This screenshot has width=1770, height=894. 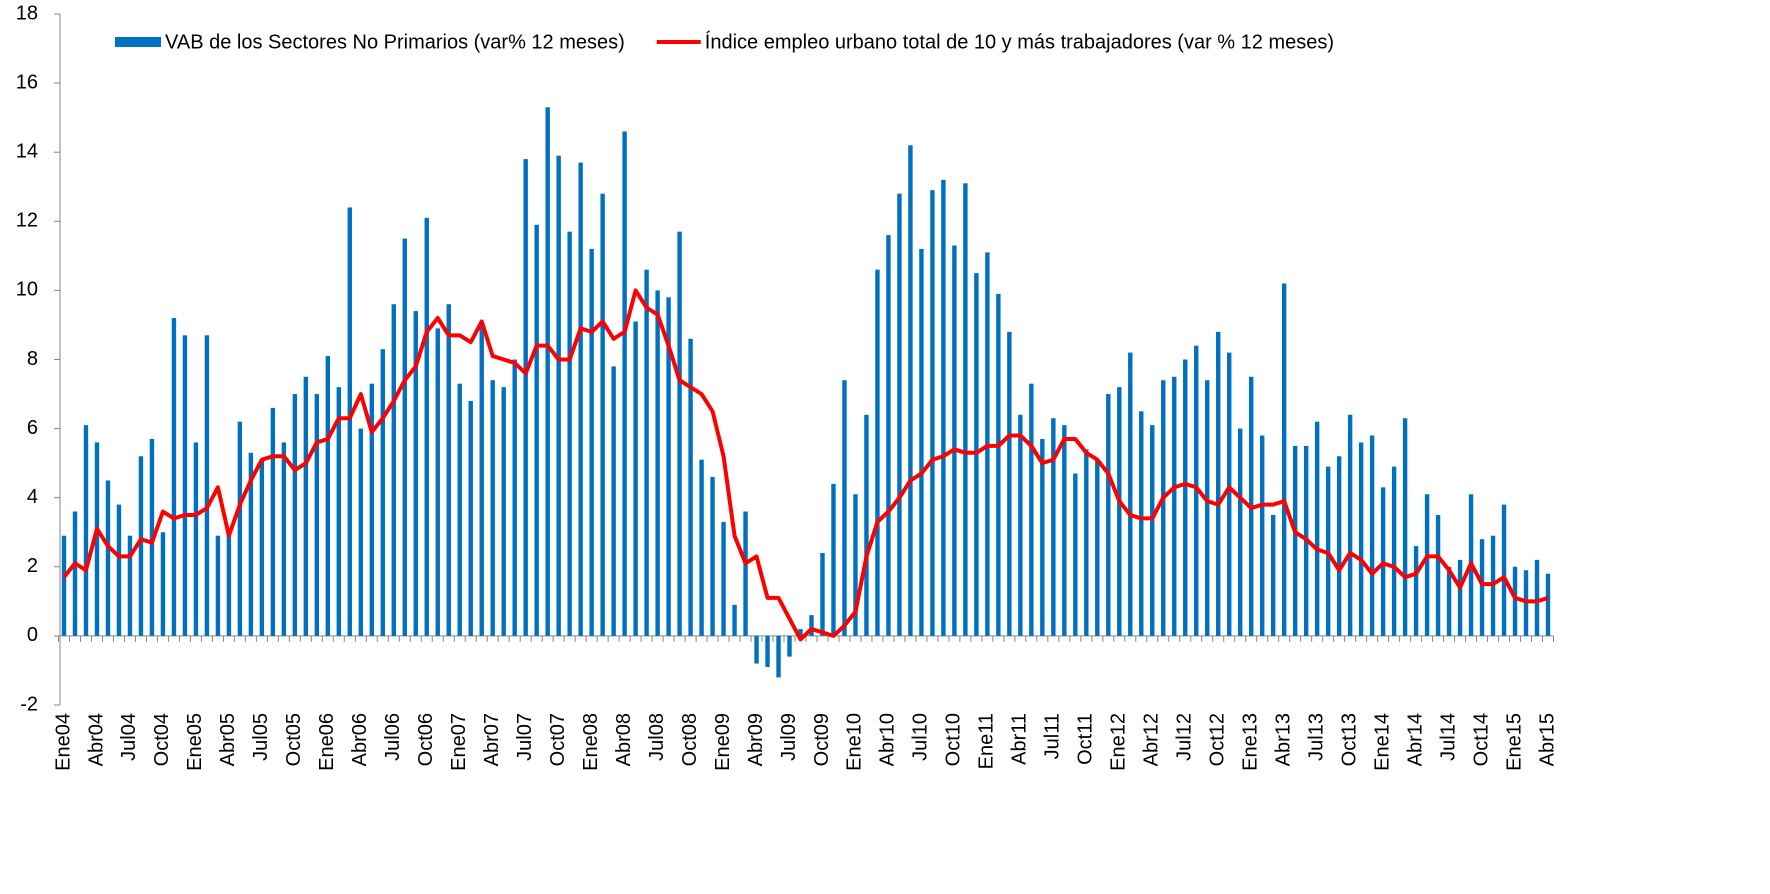 What do you see at coordinates (27, 290) in the screenshot?
I see `y-tick-label: 10` at bounding box center [27, 290].